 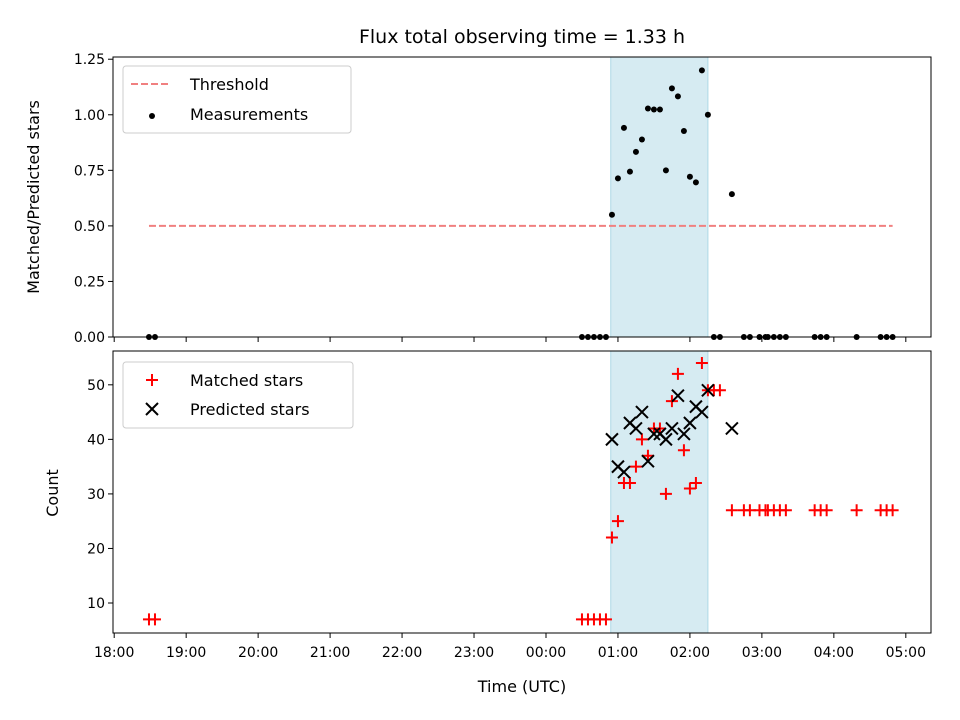 I want to click on x-tick-label: 19:00, so click(x=186, y=653).